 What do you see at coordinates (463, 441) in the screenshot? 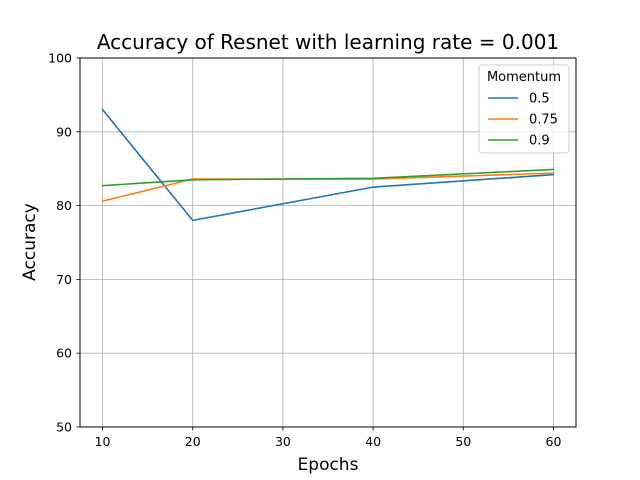
I see `x-tick-label: 50` at bounding box center [463, 441].